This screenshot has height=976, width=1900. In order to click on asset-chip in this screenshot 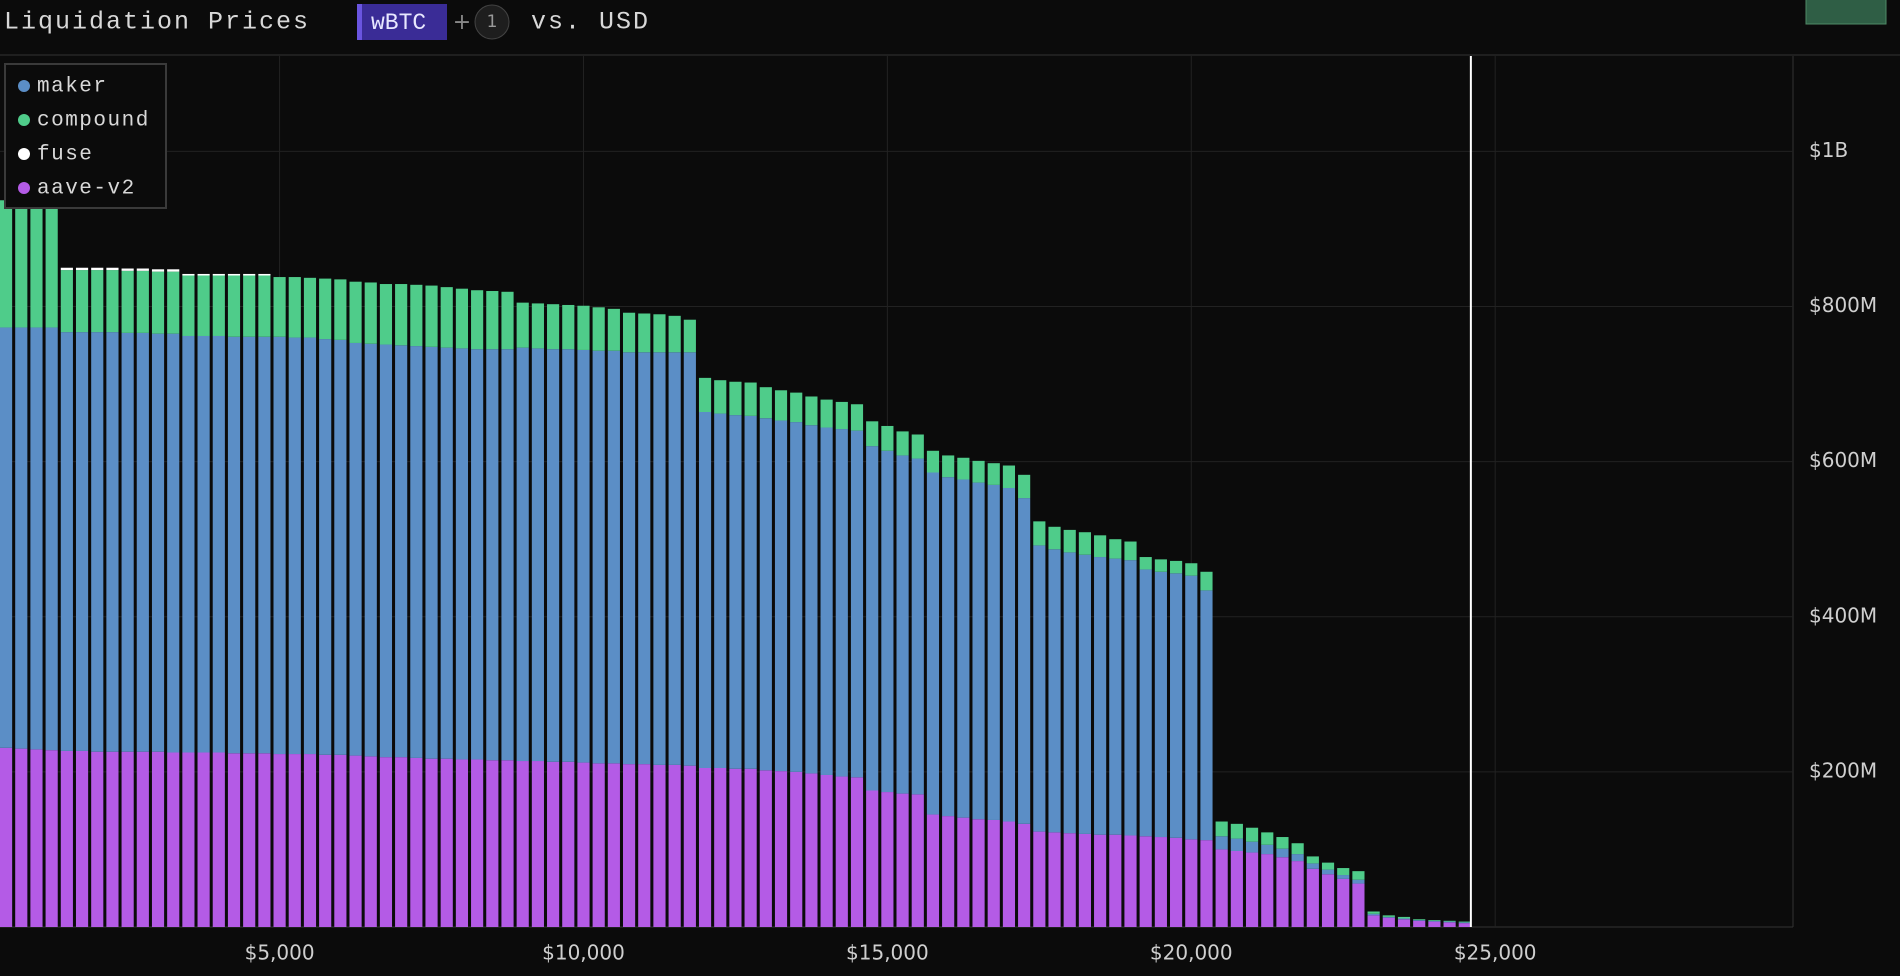, I will do `click(402, 22)`.